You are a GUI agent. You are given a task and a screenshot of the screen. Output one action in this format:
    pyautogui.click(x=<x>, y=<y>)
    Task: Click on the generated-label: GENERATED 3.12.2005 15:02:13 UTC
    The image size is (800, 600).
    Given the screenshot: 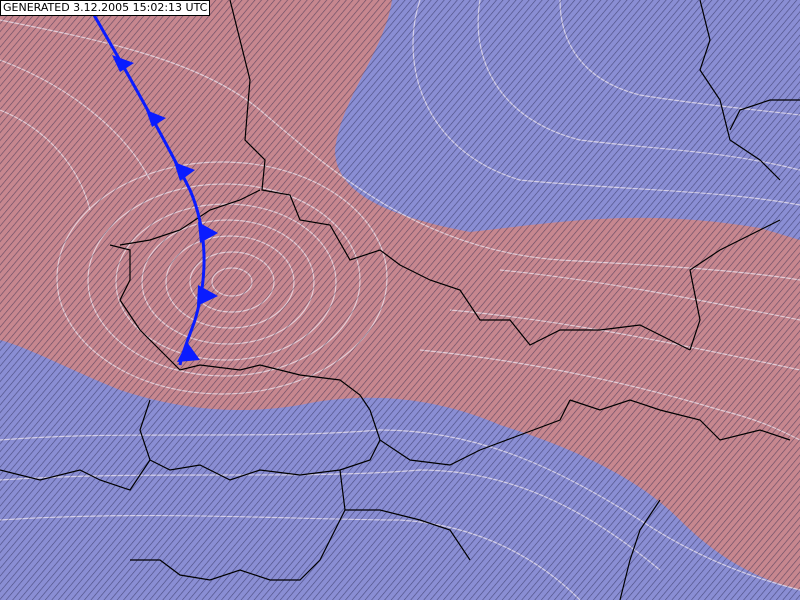 What is the action you would take?
    pyautogui.click(x=105, y=8)
    